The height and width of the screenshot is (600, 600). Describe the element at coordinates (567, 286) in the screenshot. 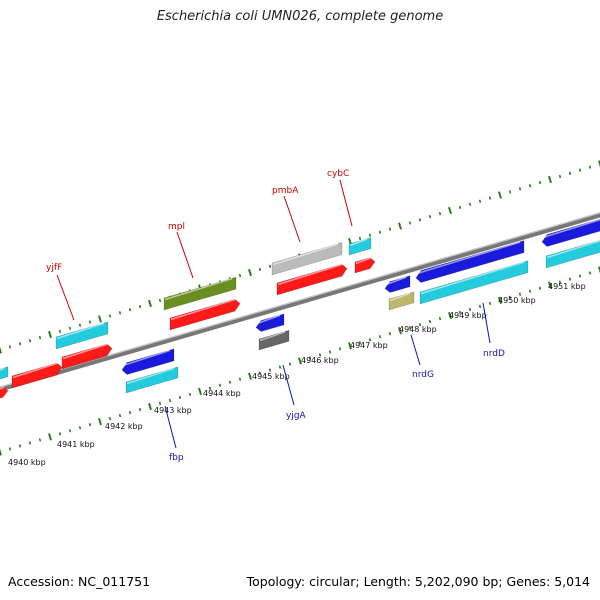

I see `scale-label-4951: 4951 kbp` at that location.